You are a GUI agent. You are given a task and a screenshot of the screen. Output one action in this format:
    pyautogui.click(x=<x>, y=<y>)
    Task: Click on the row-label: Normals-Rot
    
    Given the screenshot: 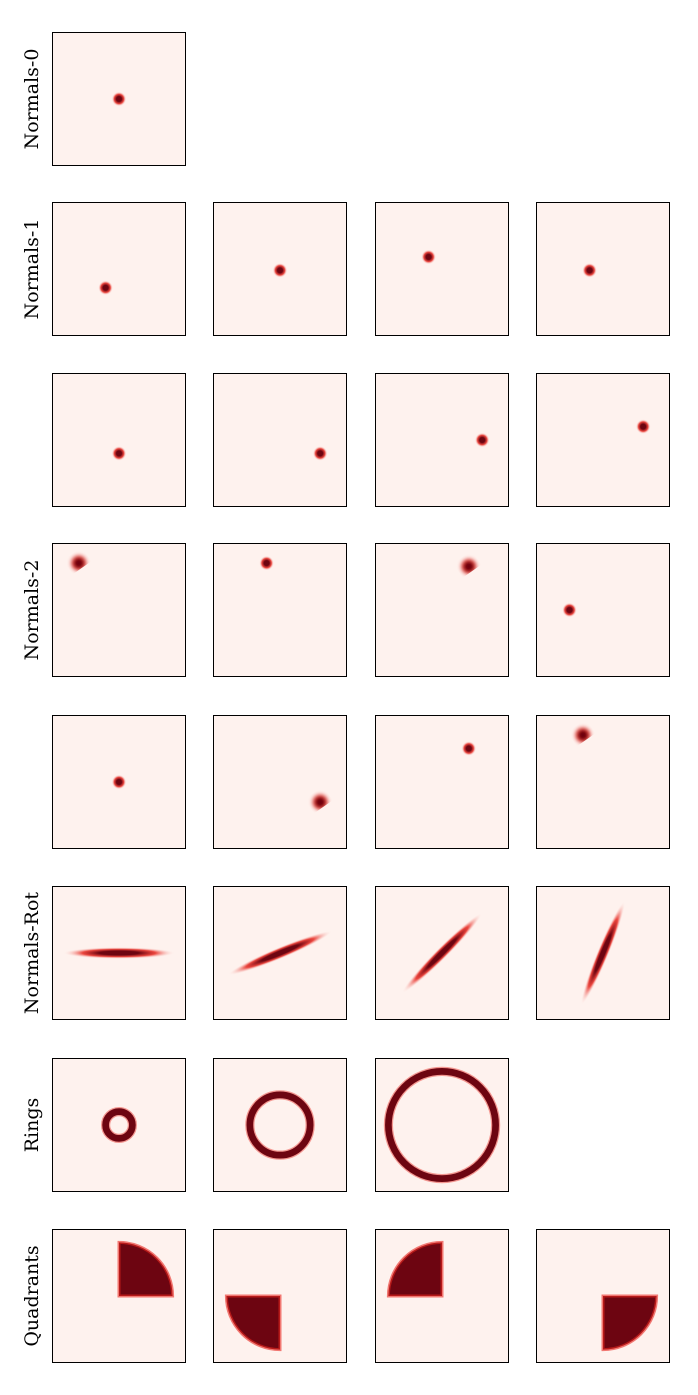 What is the action you would take?
    pyautogui.click(x=32, y=953)
    